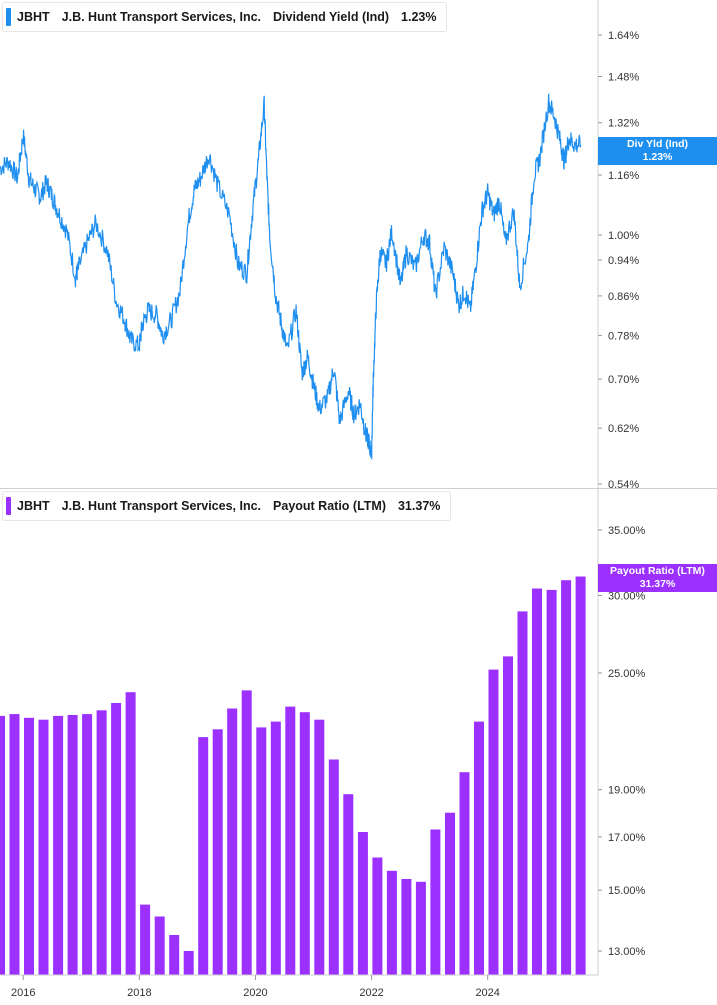  What do you see at coordinates (329, 506) in the screenshot?
I see `payout-legend-metric: Payout Ratio (LTM)` at bounding box center [329, 506].